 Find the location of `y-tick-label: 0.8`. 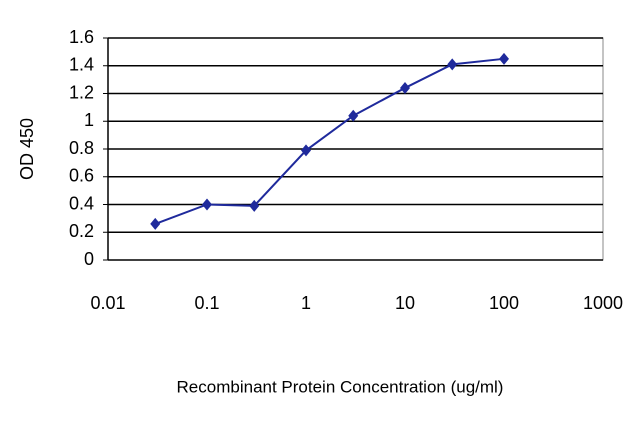

y-tick-label: 0.8 is located at coordinates (81, 148).